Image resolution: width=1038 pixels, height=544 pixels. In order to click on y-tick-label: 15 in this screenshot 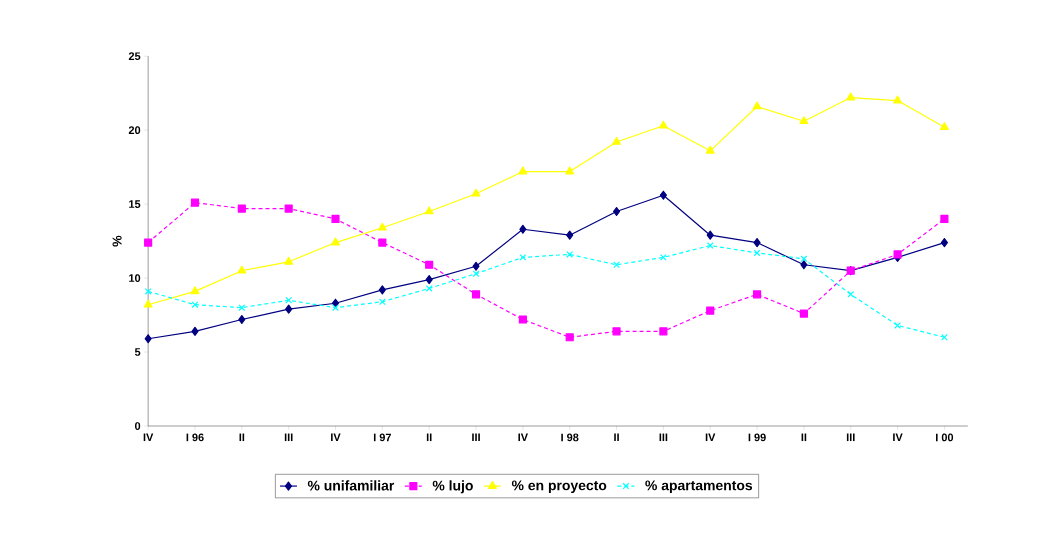, I will do `click(135, 204)`.